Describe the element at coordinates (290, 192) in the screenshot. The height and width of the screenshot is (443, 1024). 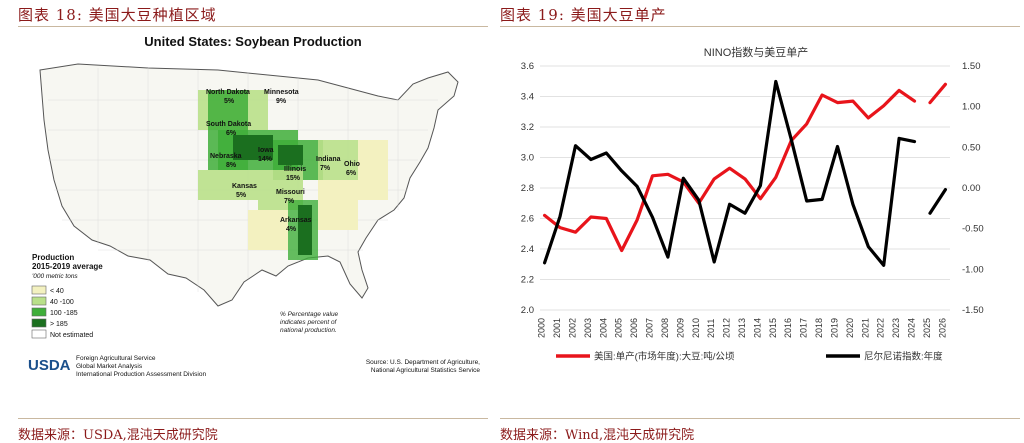
I see `state-label-missouri: Missouri` at that location.